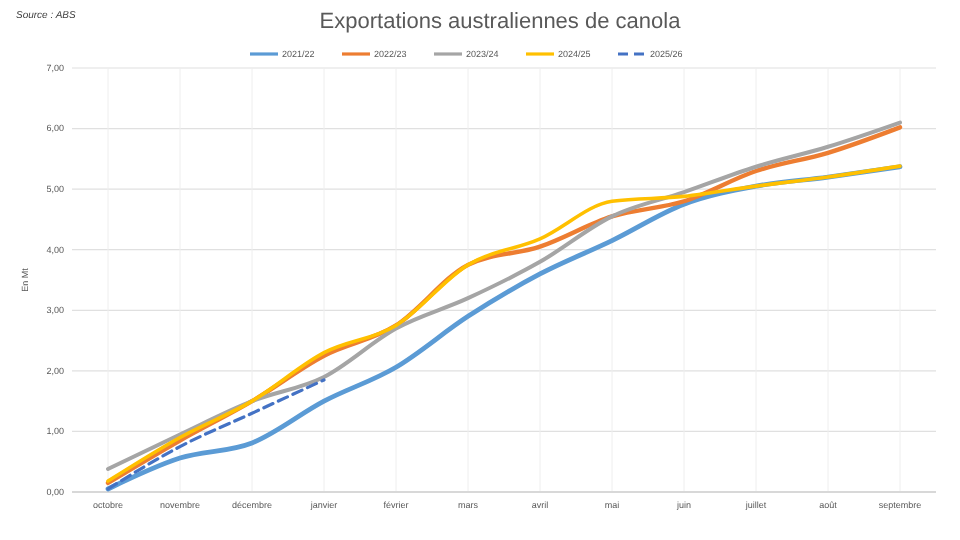  Describe the element at coordinates (501, 22) in the screenshot. I see `chart-title: Exportations australiennes de canola` at that location.